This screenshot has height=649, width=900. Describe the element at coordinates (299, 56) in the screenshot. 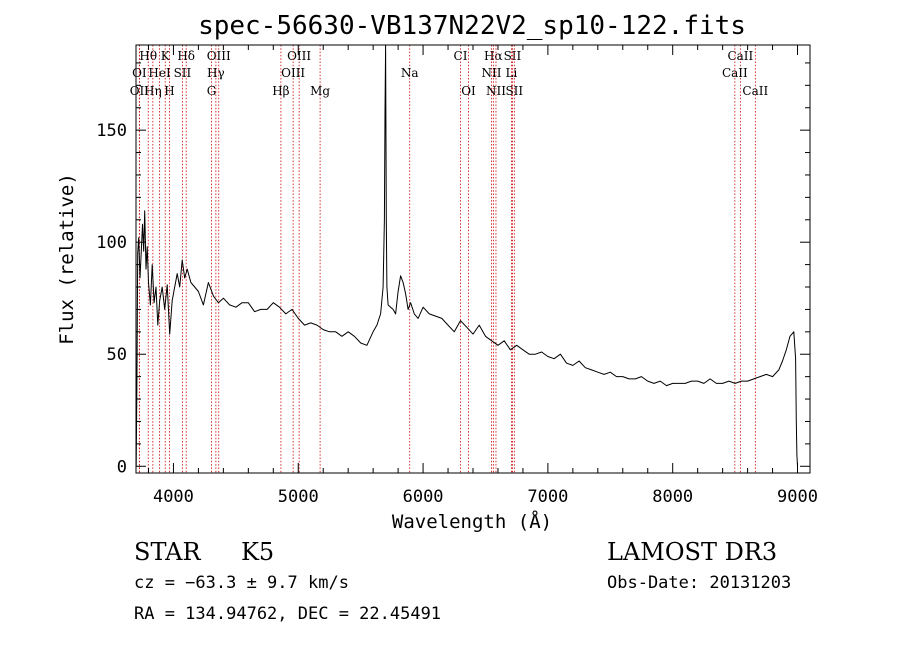

I see `marker-label-4: OIII` at that location.